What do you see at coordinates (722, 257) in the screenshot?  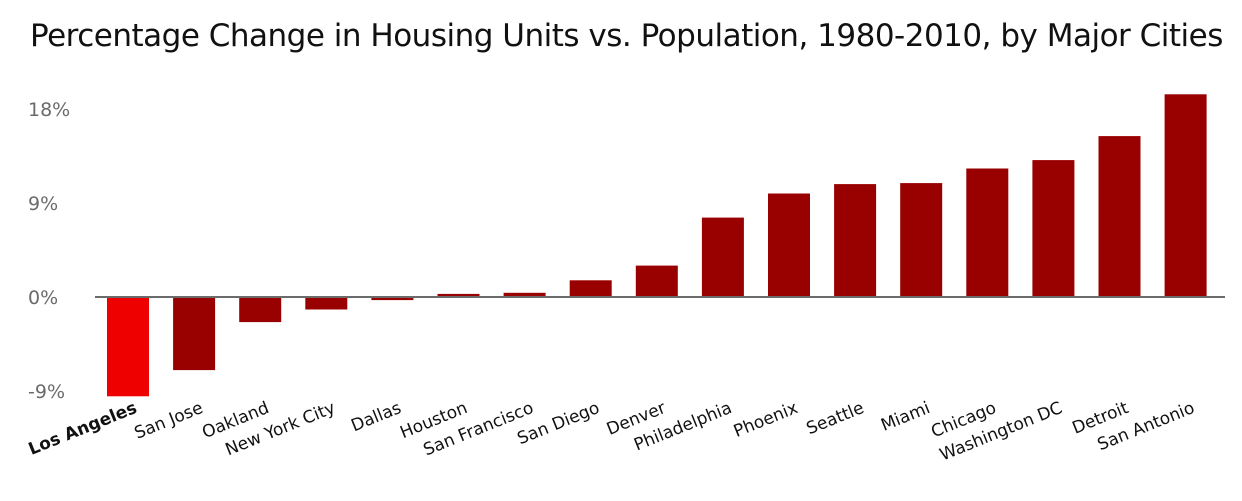 I see `bar-philadelphia` at bounding box center [722, 257].